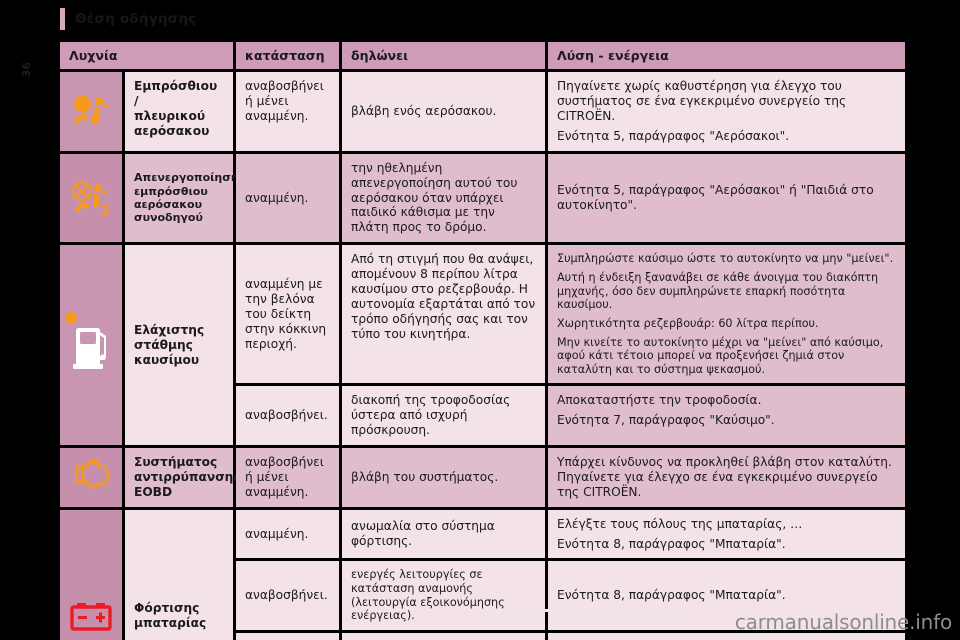 This screenshot has height=640, width=960. What do you see at coordinates (673, 135) in the screenshot?
I see `fix-paragraph: Ενότητα 5, παράγραφος "Αερόσακοι".` at bounding box center [673, 135].